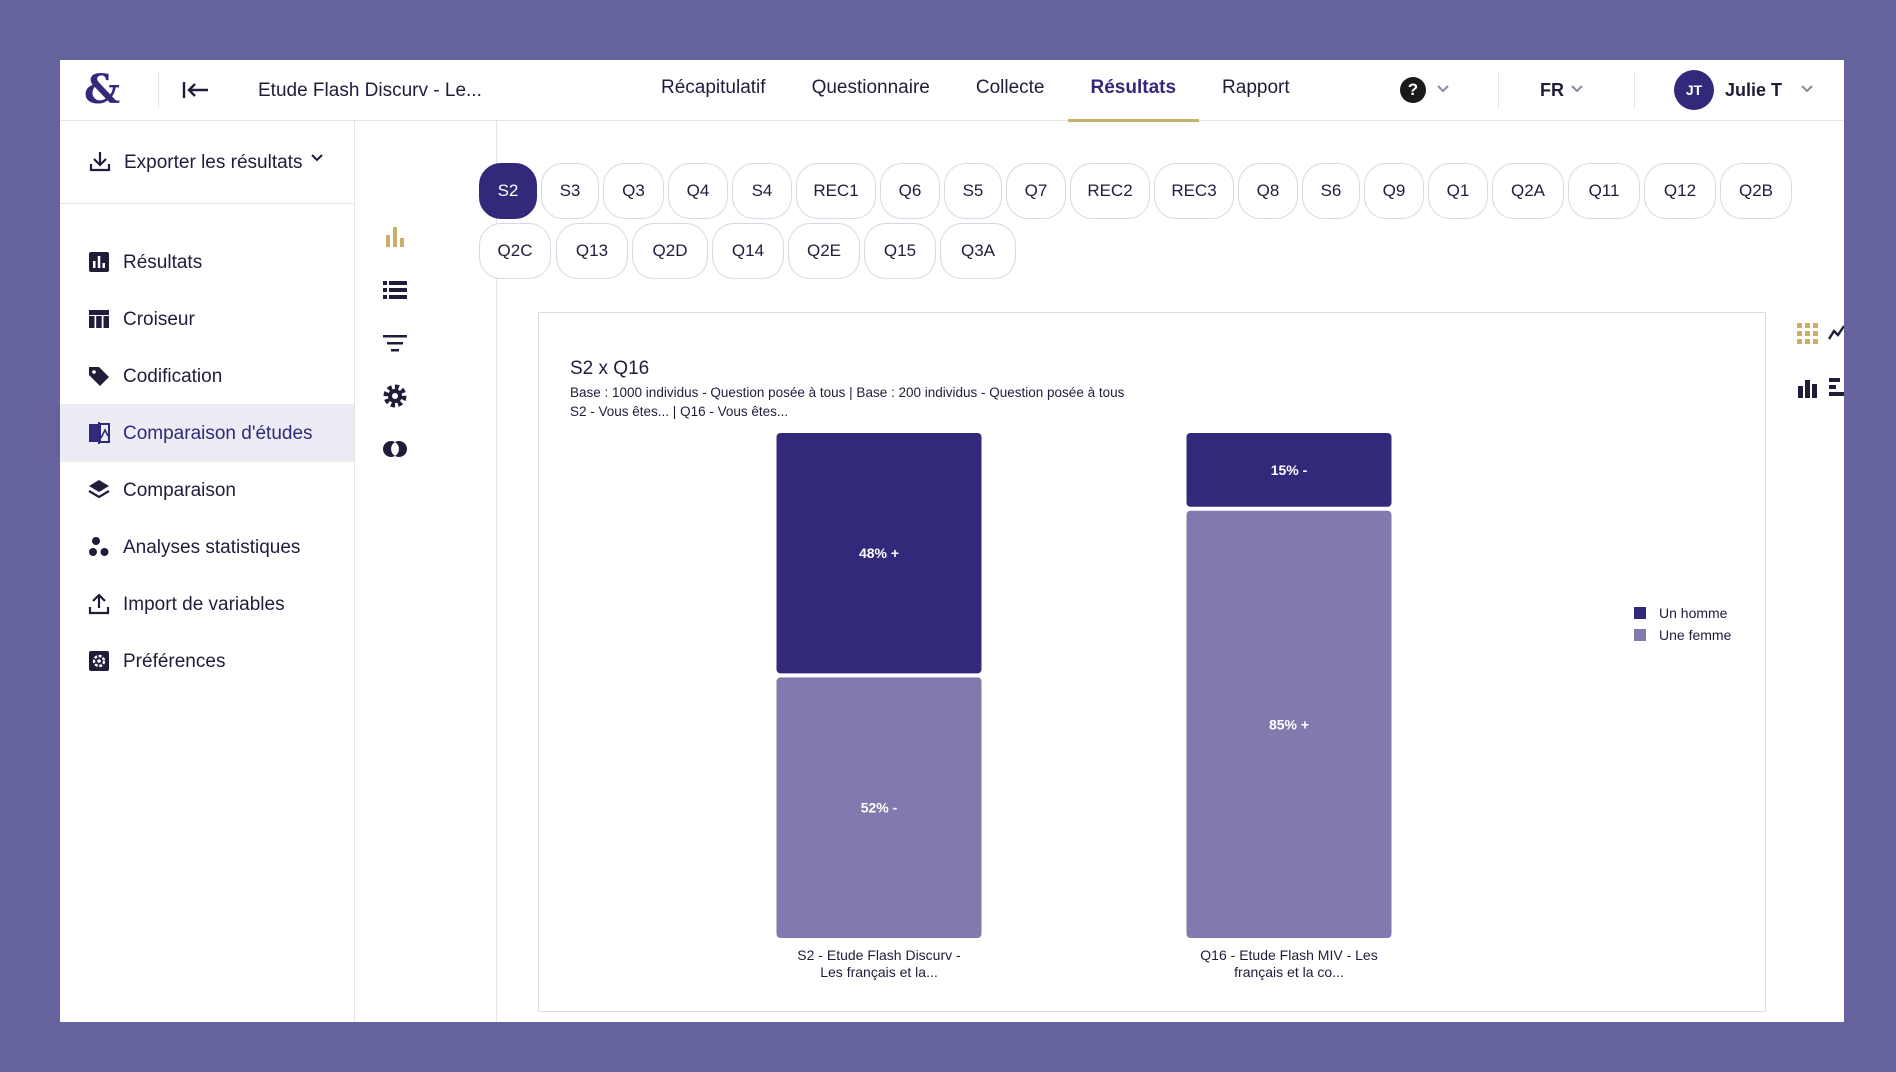  I want to click on question-chip: Q2D, so click(670, 251).